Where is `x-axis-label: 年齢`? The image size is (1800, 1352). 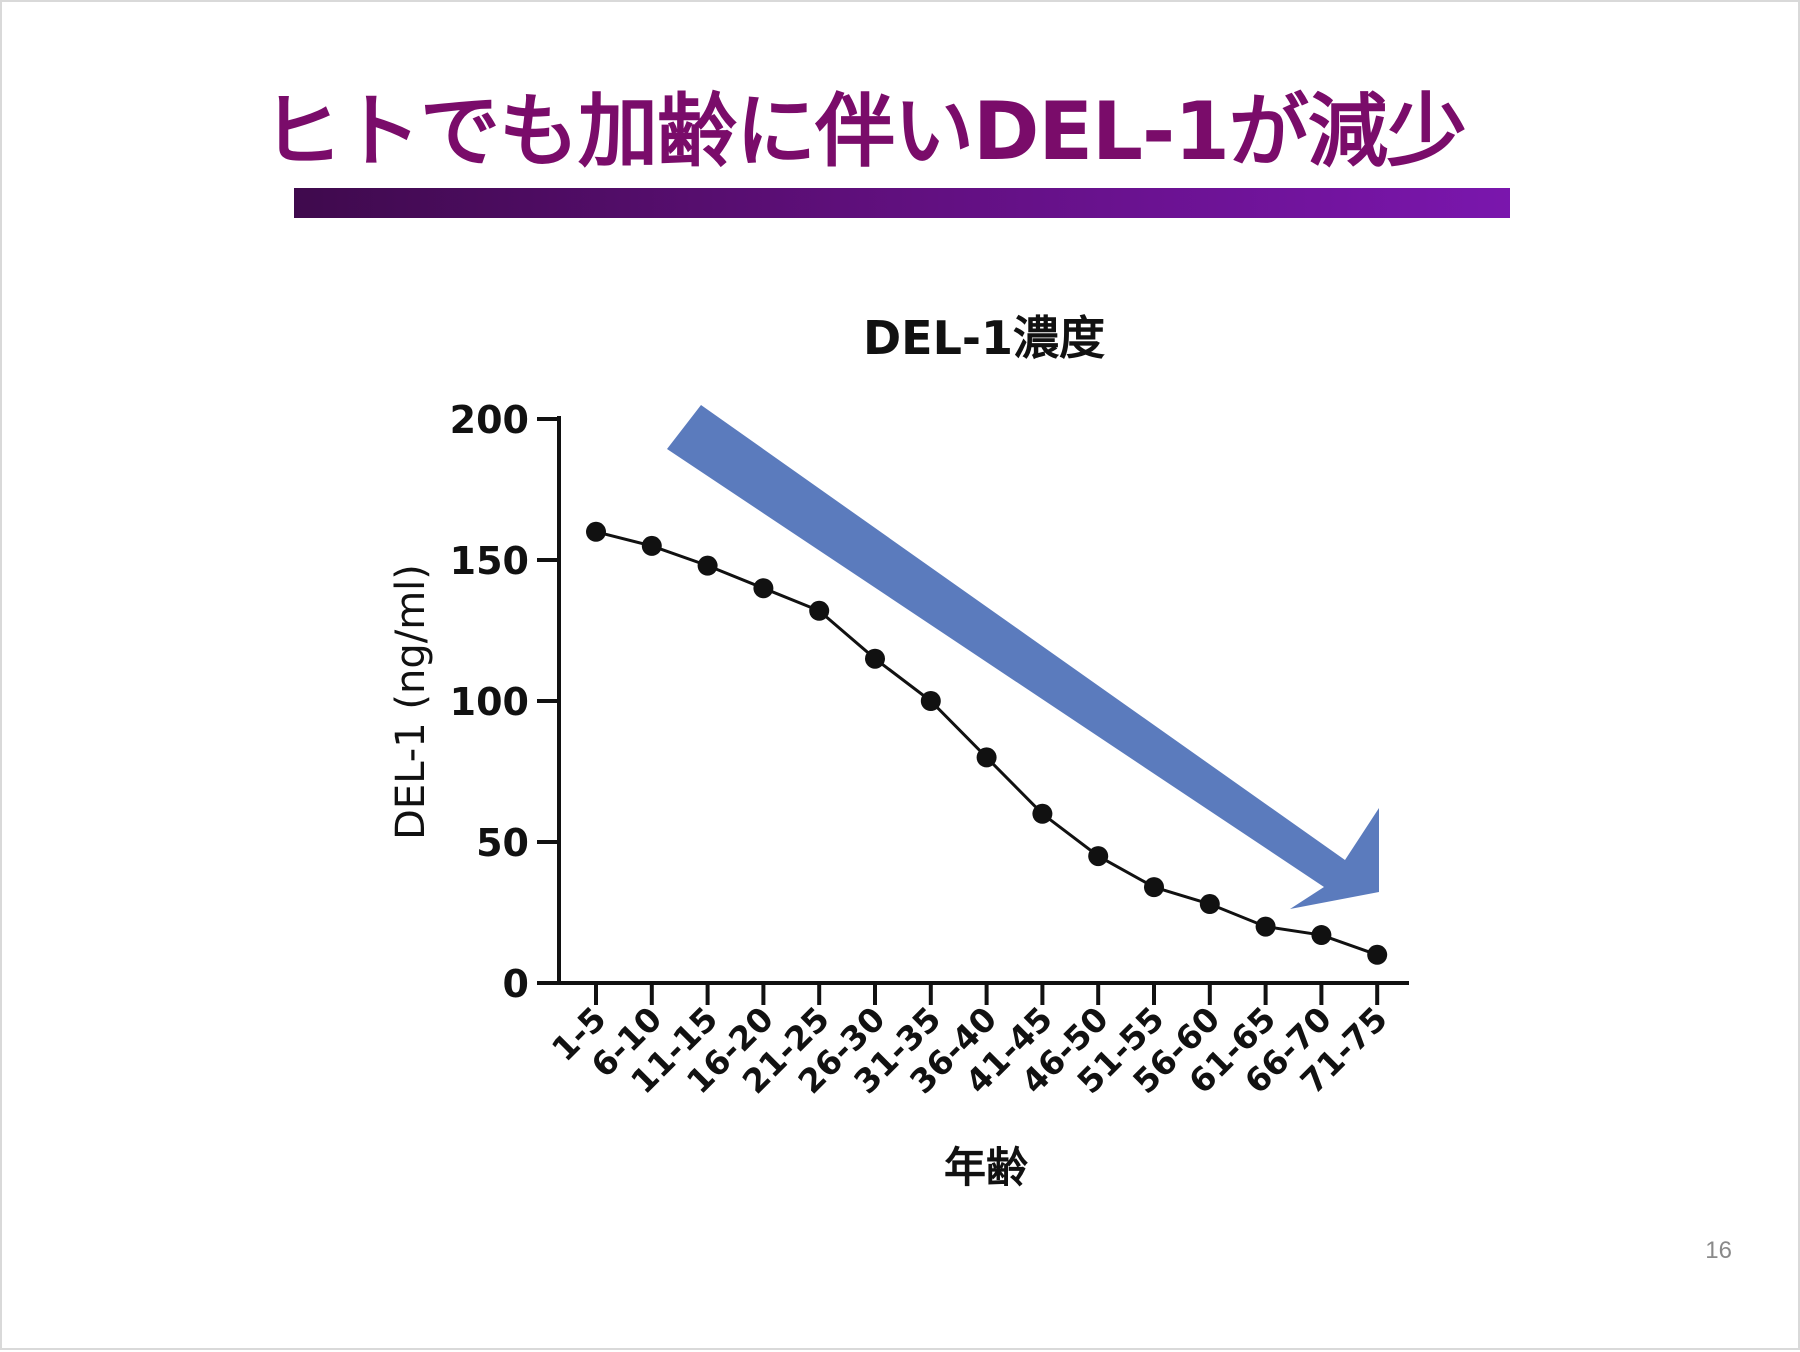
x-axis-label: 年齢 is located at coordinates (986, 1167).